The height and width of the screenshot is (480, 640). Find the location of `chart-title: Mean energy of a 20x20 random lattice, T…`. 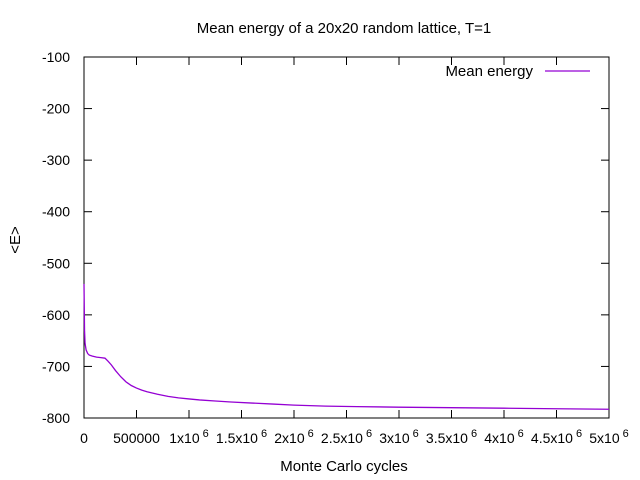

chart-title: Mean energy of a 20x20 random lattice, T… is located at coordinates (344, 28).